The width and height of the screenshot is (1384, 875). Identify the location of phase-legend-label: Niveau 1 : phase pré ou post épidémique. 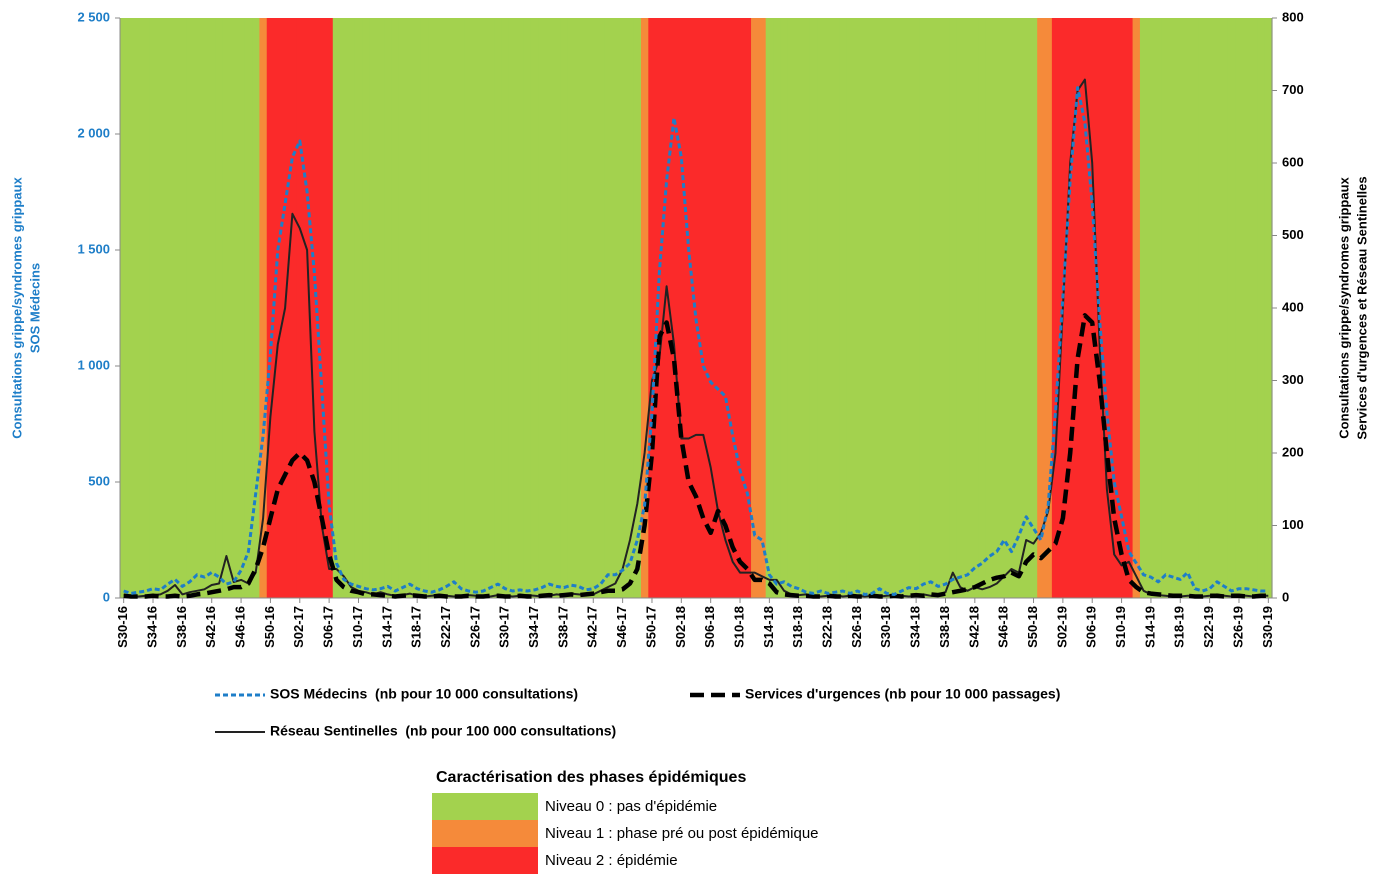
(682, 833).